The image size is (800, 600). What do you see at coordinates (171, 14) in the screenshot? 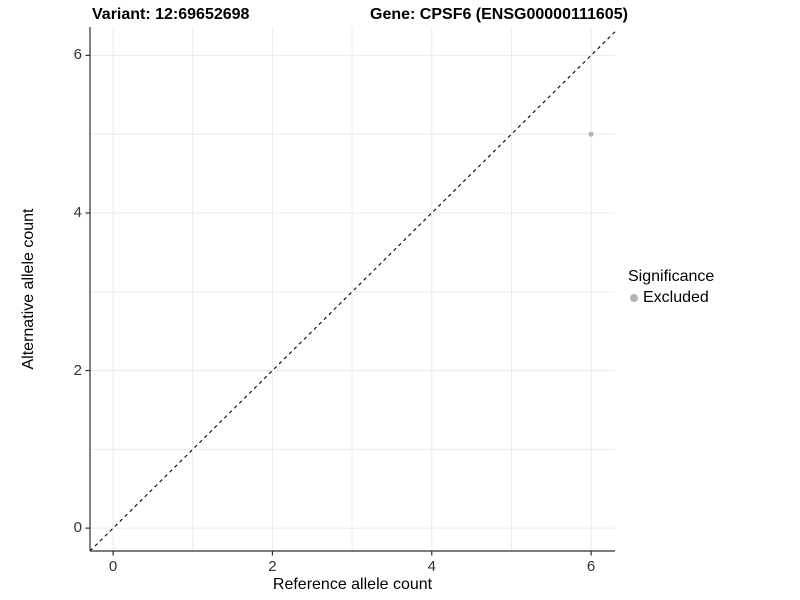
I see `plot-title-variant: Variant: 12:69652698` at bounding box center [171, 14].